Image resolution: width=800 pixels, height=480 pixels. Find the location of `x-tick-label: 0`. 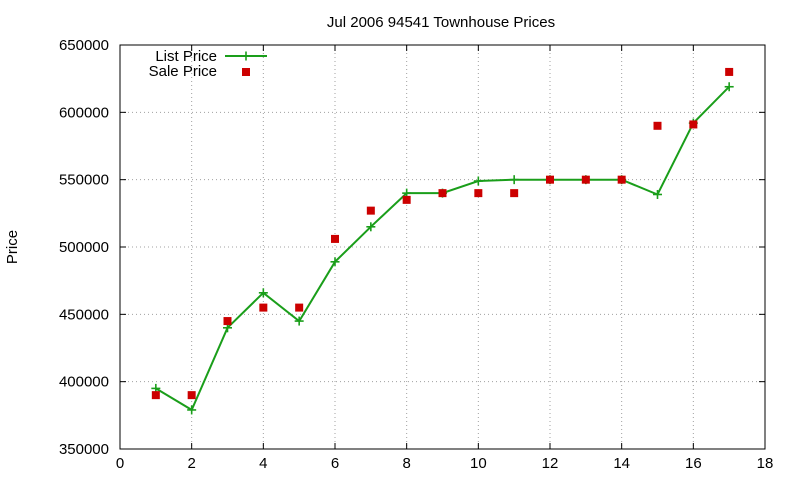

x-tick-label: 0 is located at coordinates (120, 463).